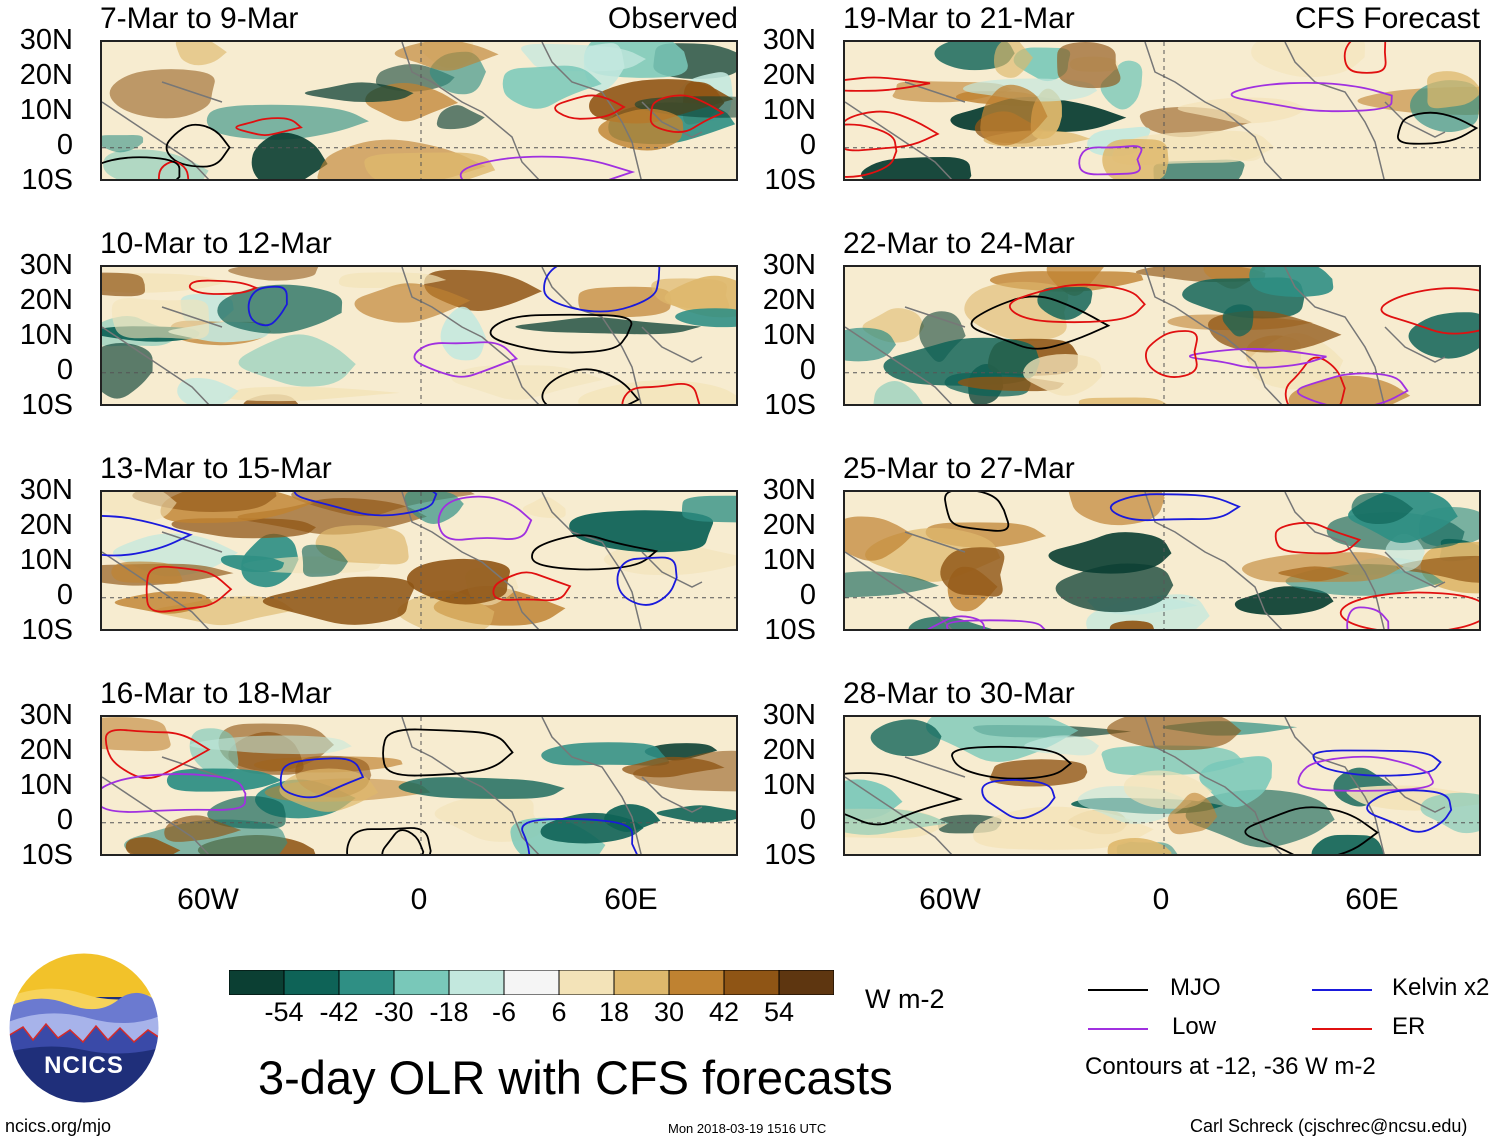 The height and width of the screenshot is (1142, 1510). What do you see at coordinates (789, 300) in the screenshot?
I see `lat-label-right-2-1: 20N` at bounding box center [789, 300].